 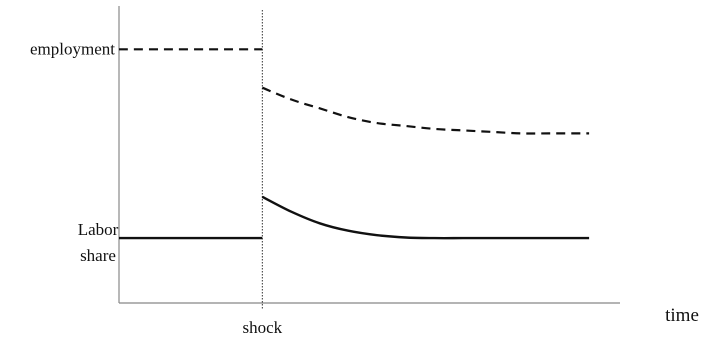 What do you see at coordinates (262, 327) in the screenshot?
I see `shock-label: shock` at bounding box center [262, 327].